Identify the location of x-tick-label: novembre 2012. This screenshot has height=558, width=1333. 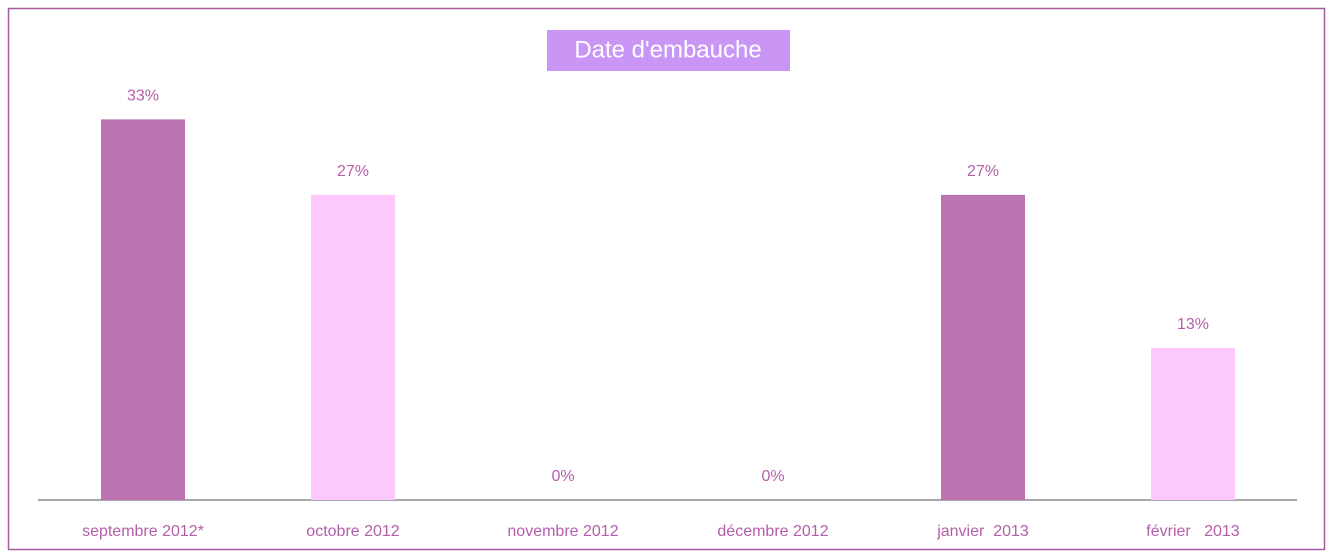
(562, 531).